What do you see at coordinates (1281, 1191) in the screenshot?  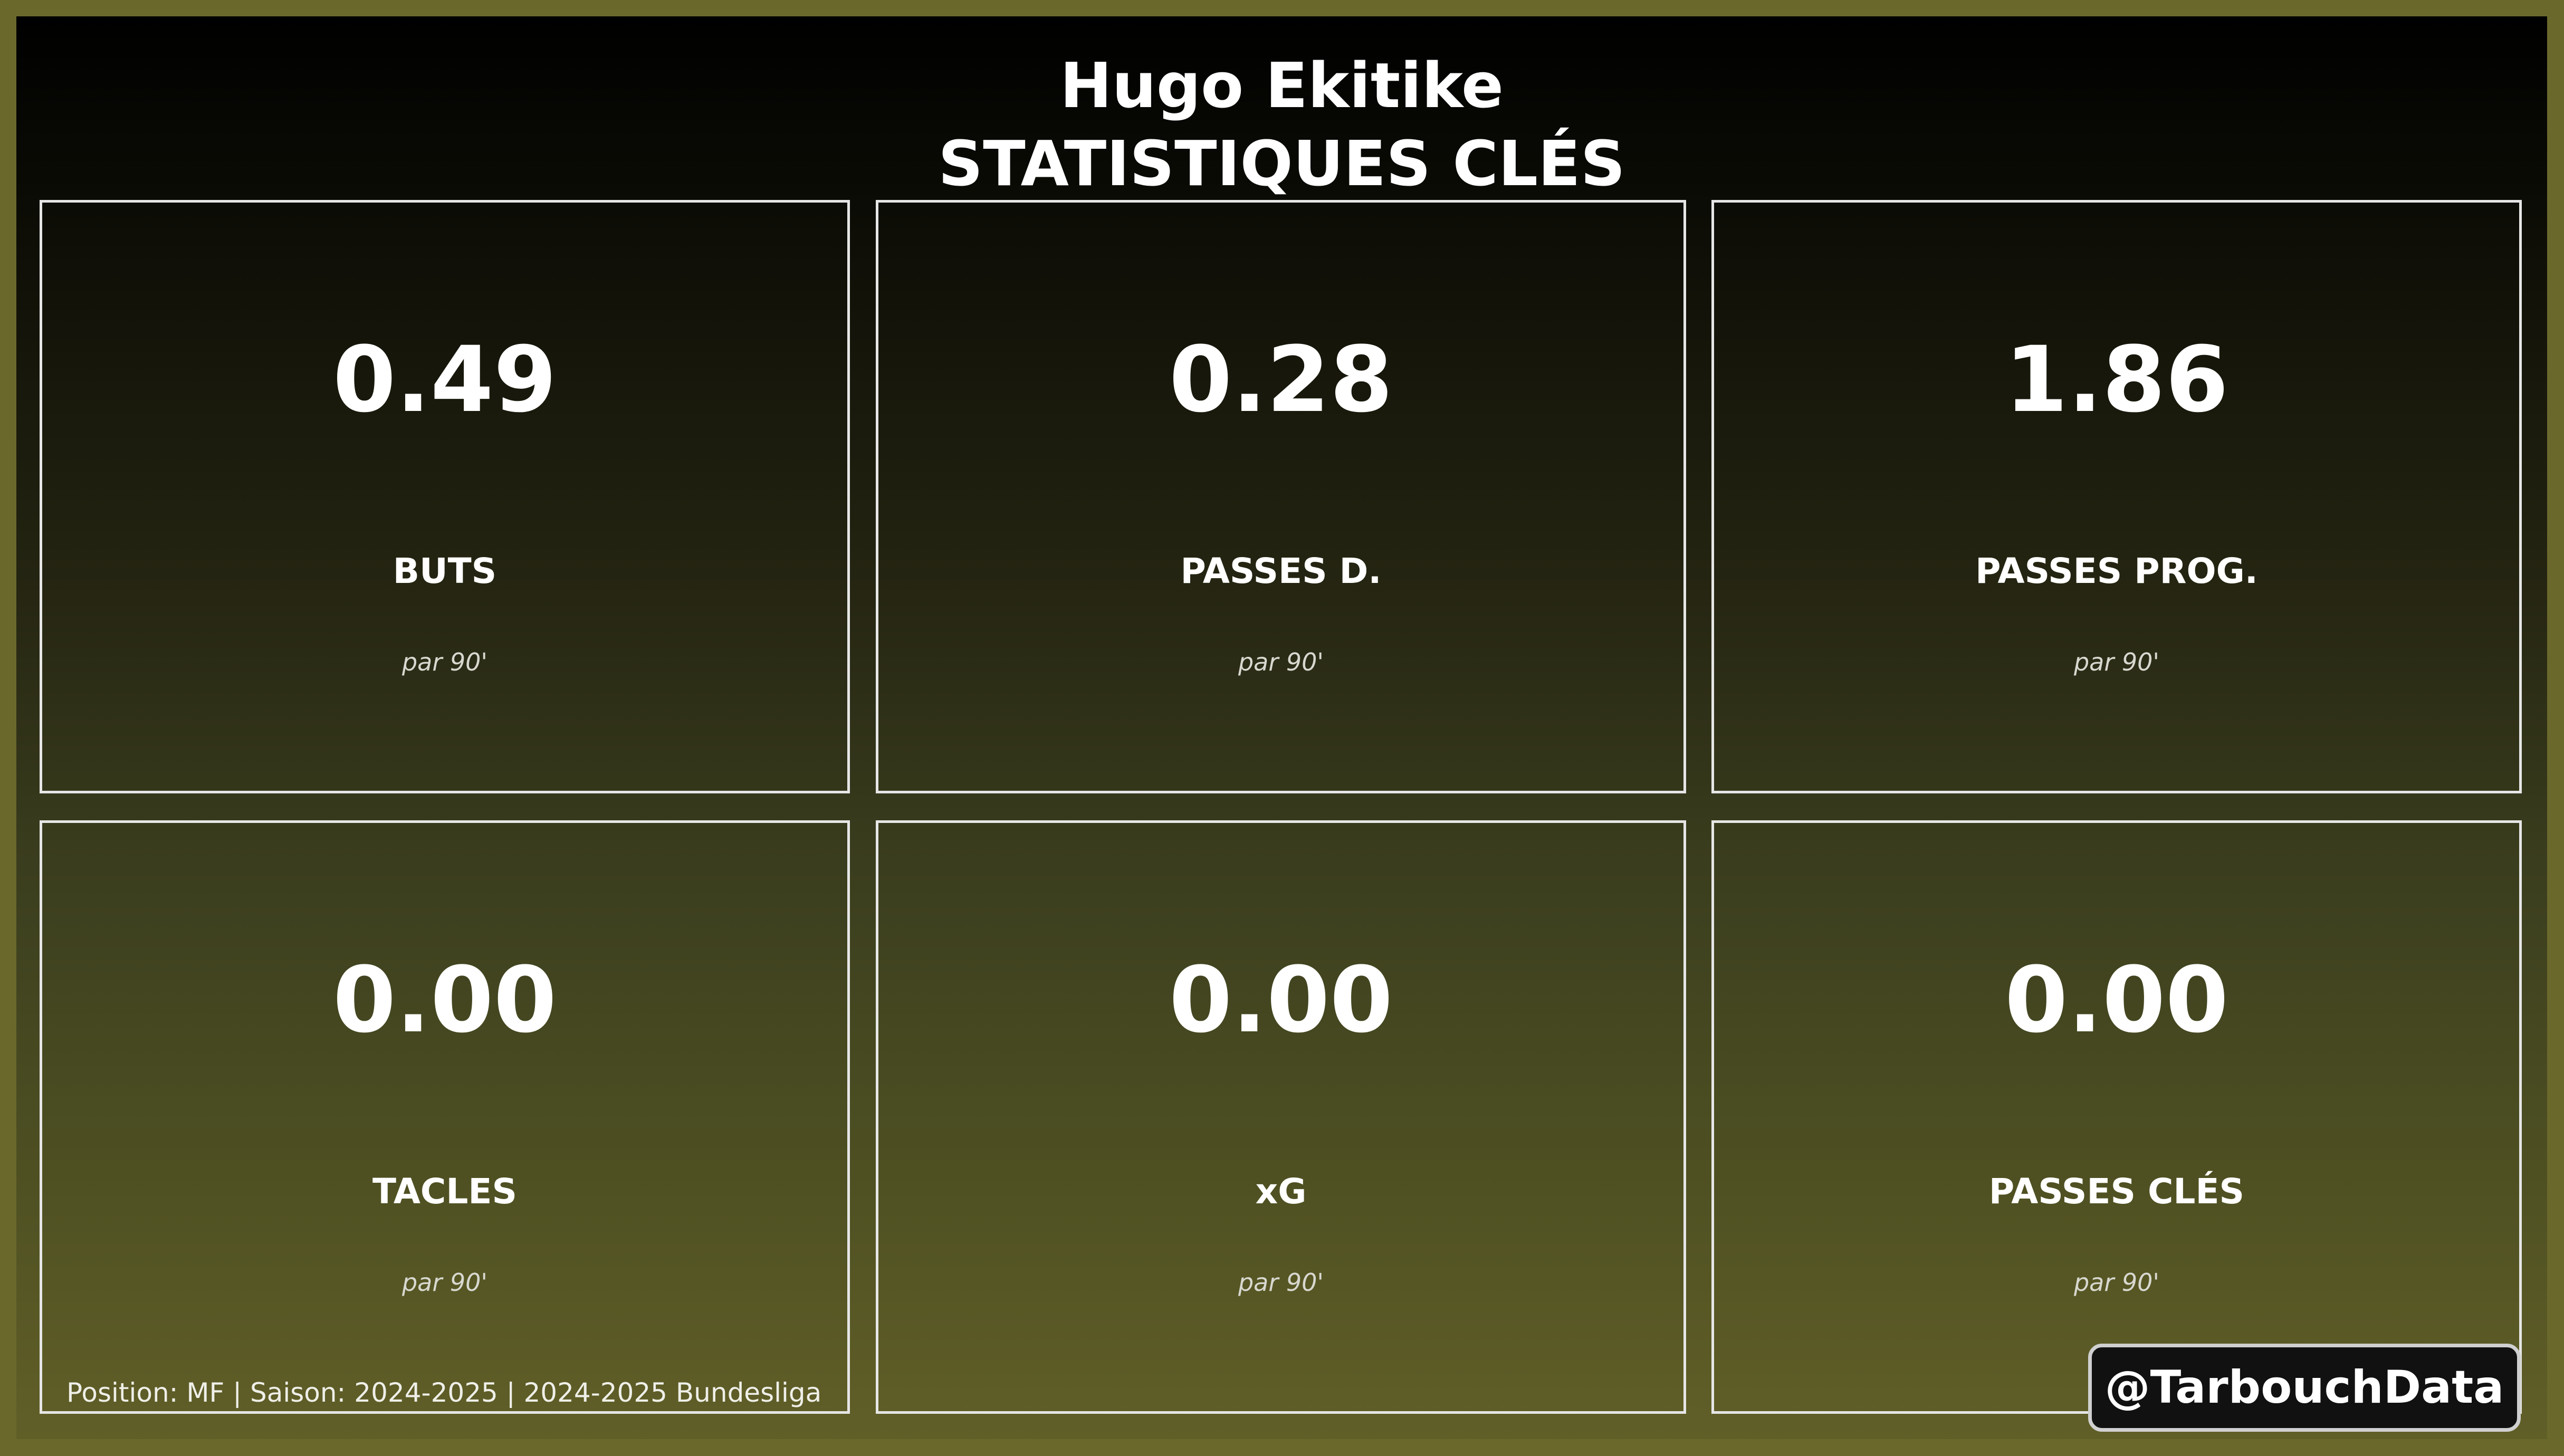 I see `stat-label: xG` at bounding box center [1281, 1191].